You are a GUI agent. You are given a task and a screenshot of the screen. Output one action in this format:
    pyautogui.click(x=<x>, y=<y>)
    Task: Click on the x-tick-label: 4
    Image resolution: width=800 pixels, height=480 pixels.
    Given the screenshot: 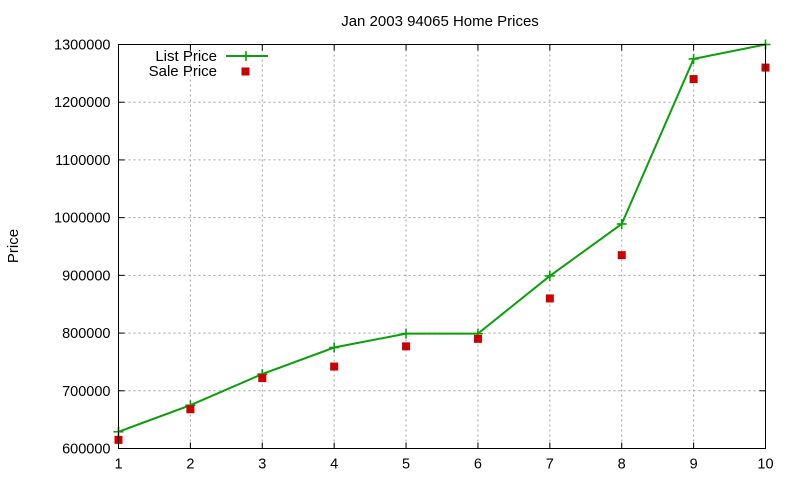 What is the action you would take?
    pyautogui.click(x=334, y=465)
    